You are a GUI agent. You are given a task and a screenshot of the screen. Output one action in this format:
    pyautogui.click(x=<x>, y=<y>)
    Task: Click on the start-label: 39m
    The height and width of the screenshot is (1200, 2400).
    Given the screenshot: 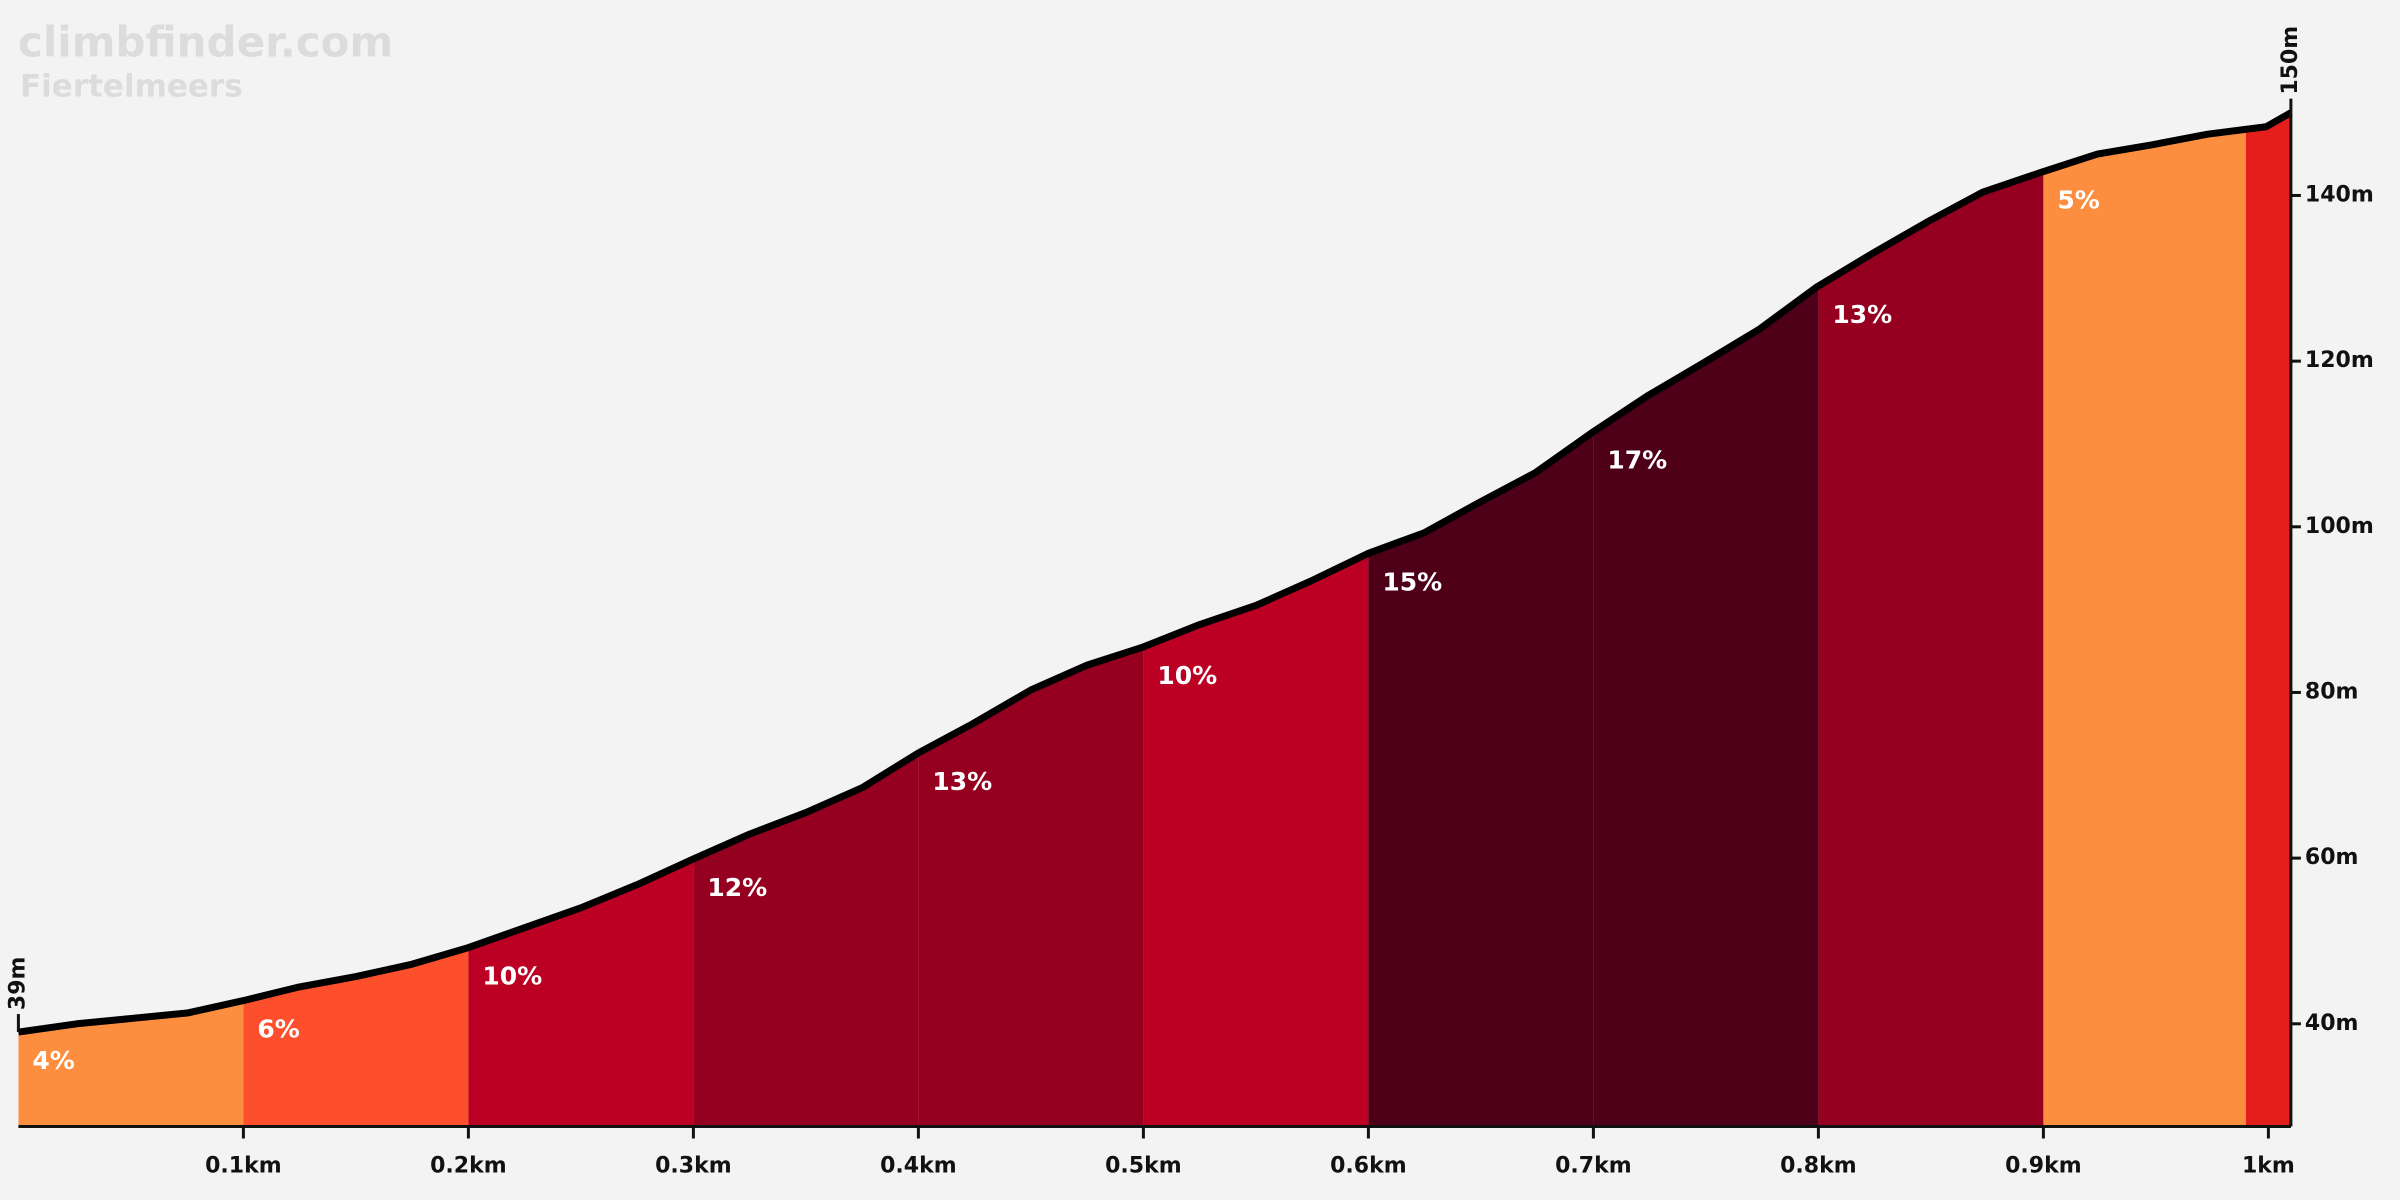 What is the action you would take?
    pyautogui.click(x=17, y=984)
    